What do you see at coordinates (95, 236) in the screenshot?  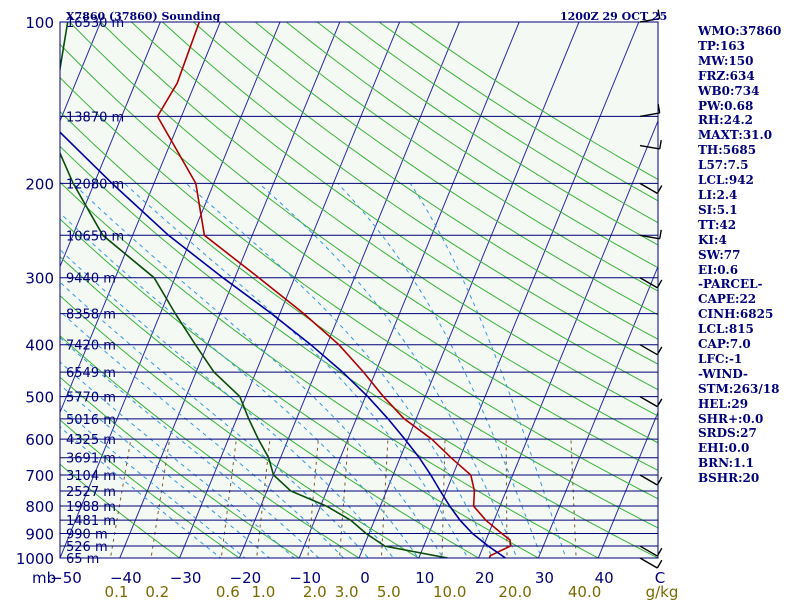 I see `height-label: 10650 m` at bounding box center [95, 236].